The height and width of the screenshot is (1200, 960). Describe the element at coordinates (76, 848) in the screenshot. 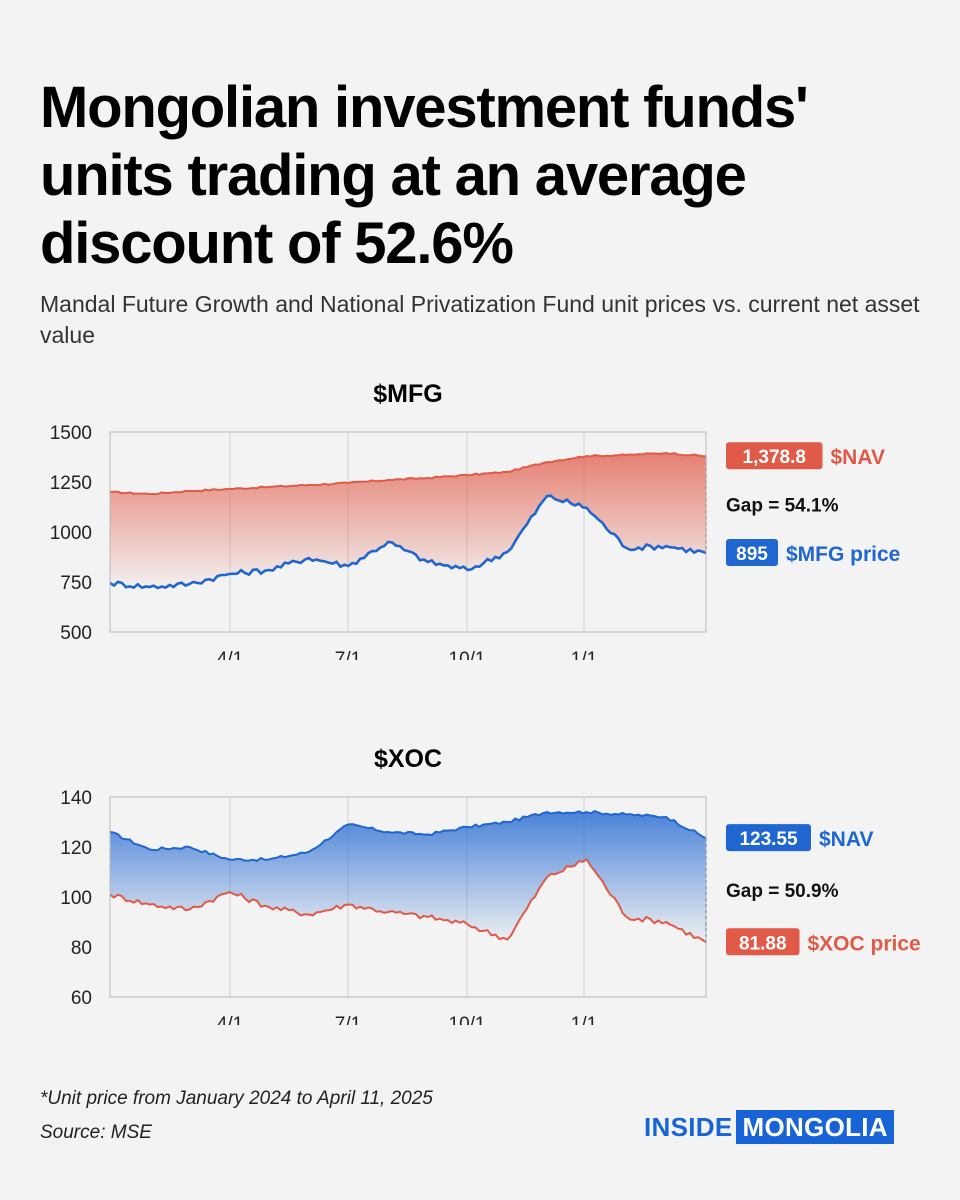

I see `xoc-y-tick-label: 120` at that location.